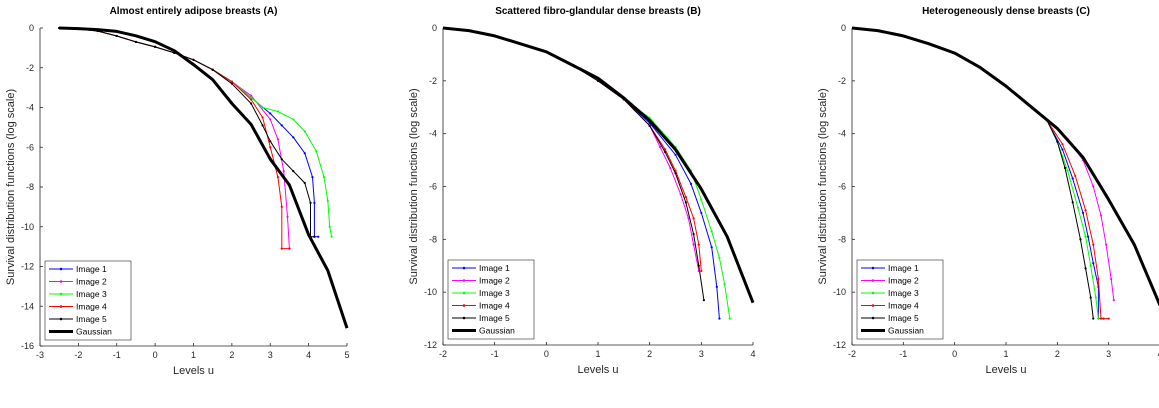  What do you see at coordinates (346, 355) in the screenshot?
I see `x-tick-label: 5` at bounding box center [346, 355].